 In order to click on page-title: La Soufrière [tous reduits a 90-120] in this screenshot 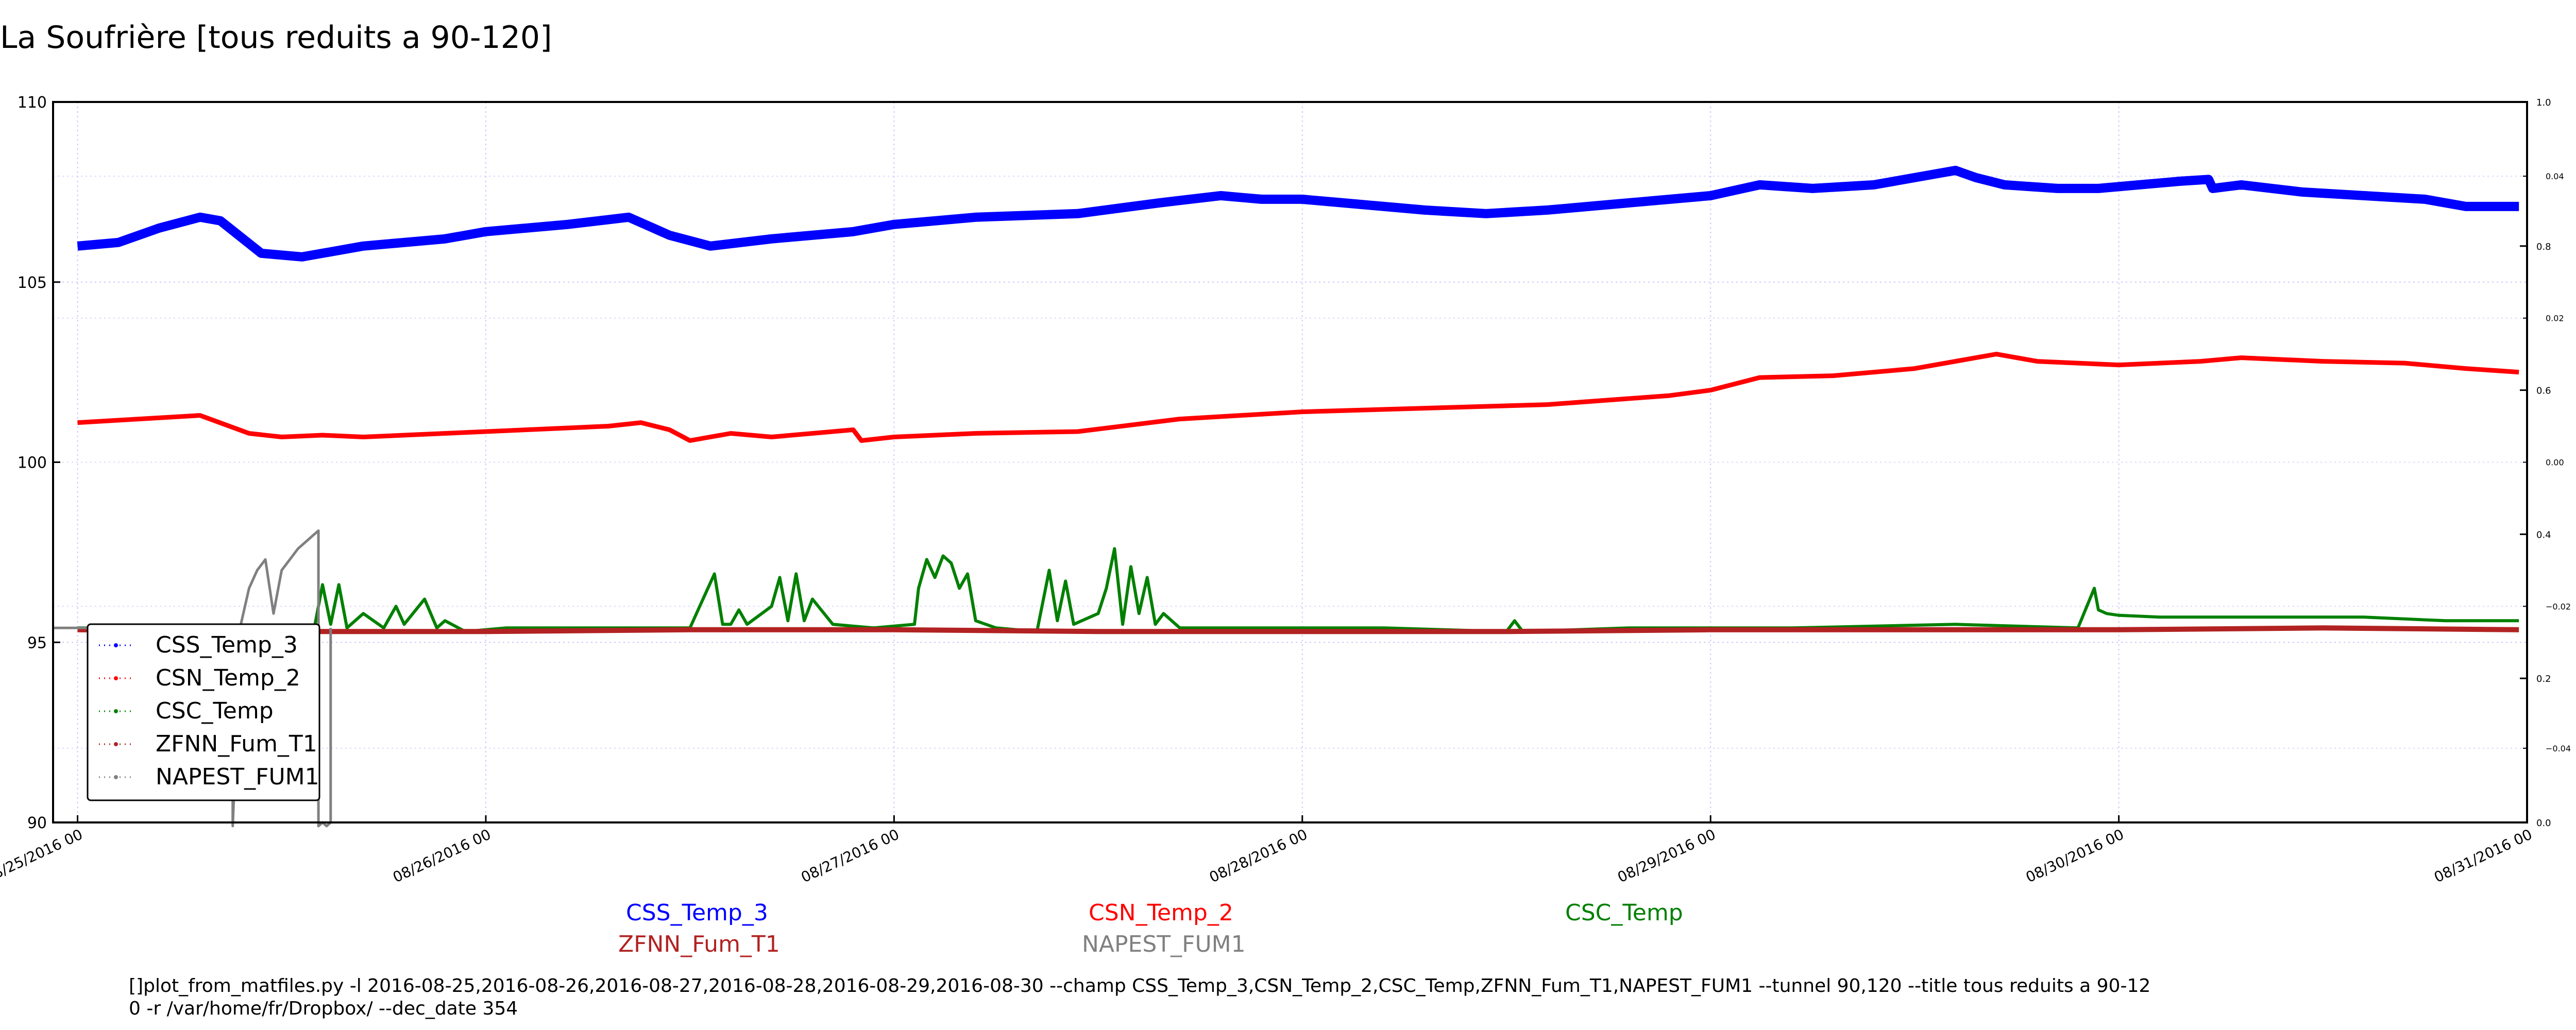, I will do `click(276, 38)`.